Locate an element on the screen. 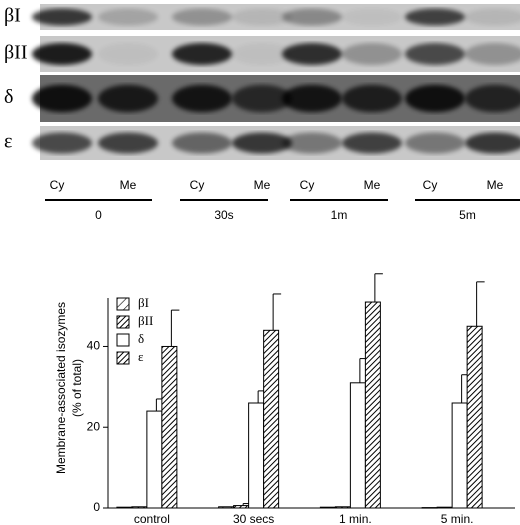 Image resolution: width=520 pixels, height=525 pixels. legend-label: βI is located at coordinates (143, 302).